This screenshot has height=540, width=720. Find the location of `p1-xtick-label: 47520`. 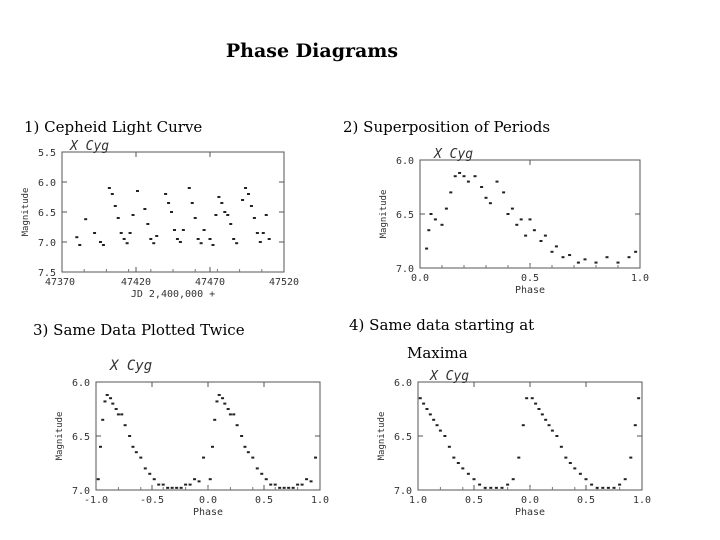

p1-xtick-label: 47520 is located at coordinates (284, 282).